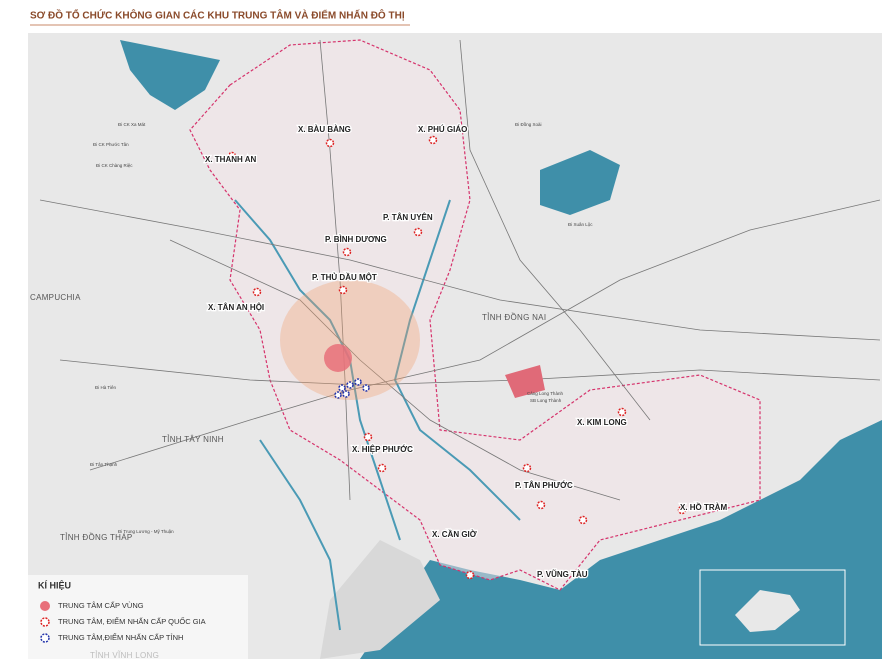 The height and width of the screenshot is (664, 882). I want to click on place-label: X. HỒ TRÀM, so click(703, 507).